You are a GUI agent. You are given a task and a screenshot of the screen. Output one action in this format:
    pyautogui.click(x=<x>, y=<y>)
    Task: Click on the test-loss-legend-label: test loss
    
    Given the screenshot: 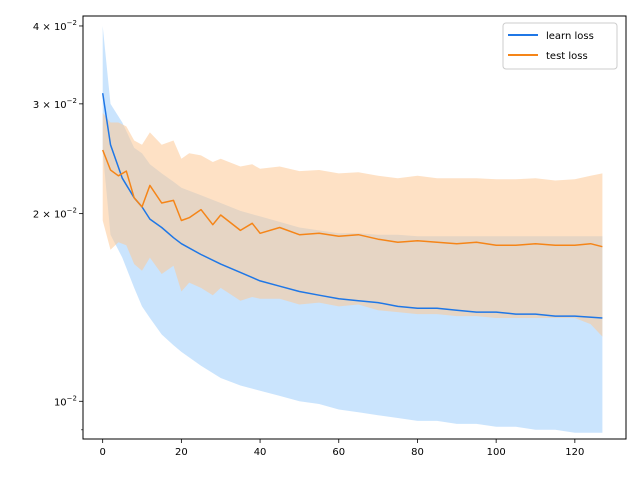 What is the action you would take?
    pyautogui.click(x=567, y=56)
    